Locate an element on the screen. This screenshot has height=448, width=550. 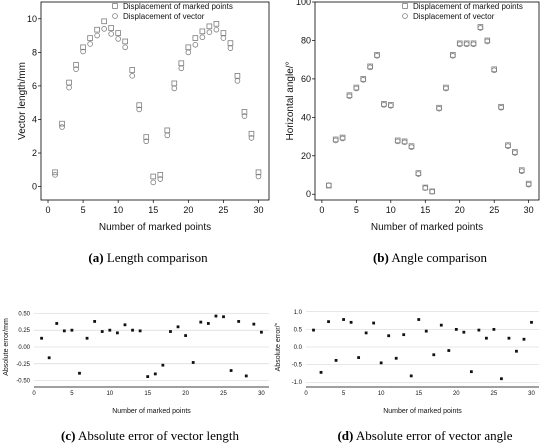
y-tick-label: 100 is located at coordinates (303, 3).